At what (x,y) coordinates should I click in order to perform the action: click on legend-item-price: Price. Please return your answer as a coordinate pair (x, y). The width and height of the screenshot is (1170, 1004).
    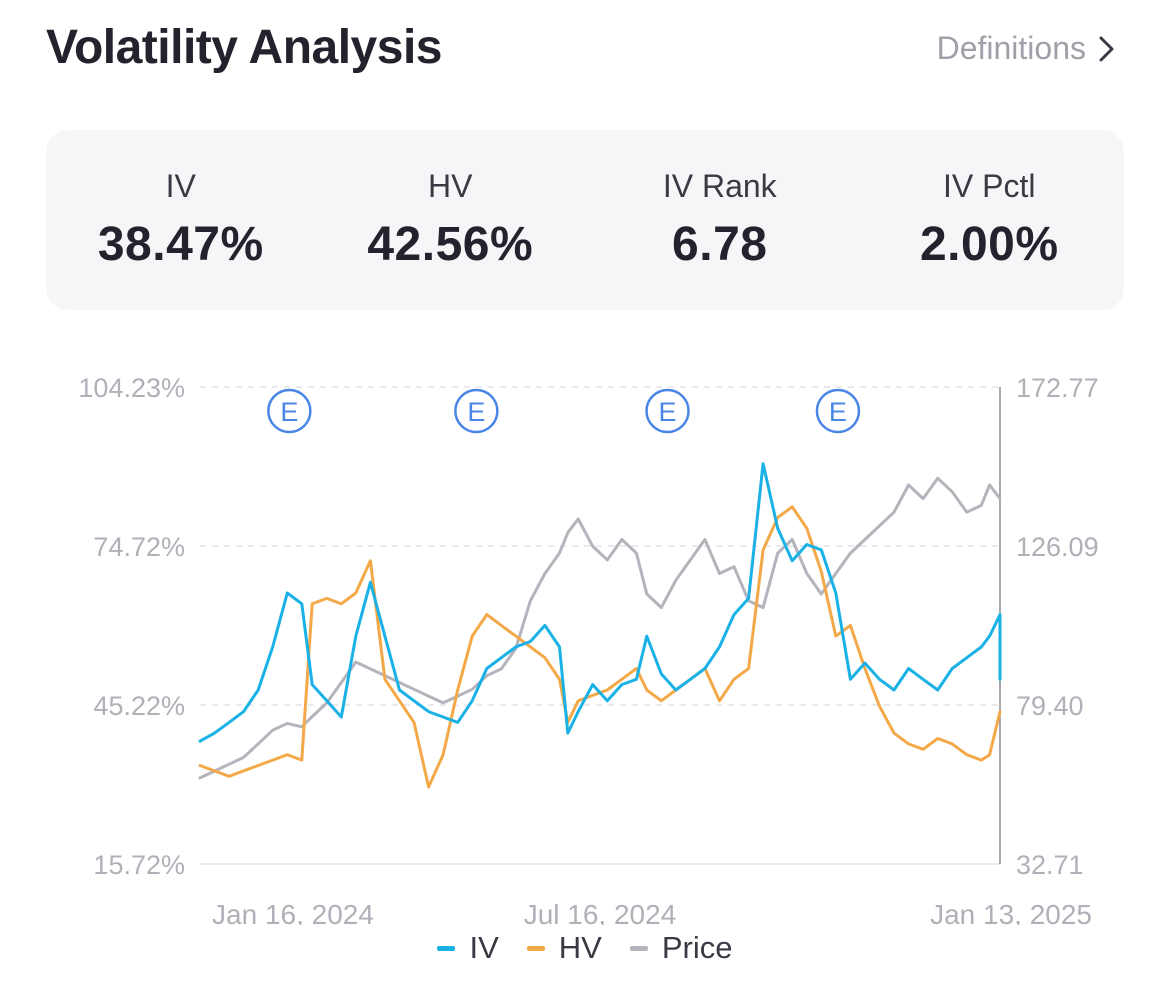
    Looking at the image, I should click on (681, 948).